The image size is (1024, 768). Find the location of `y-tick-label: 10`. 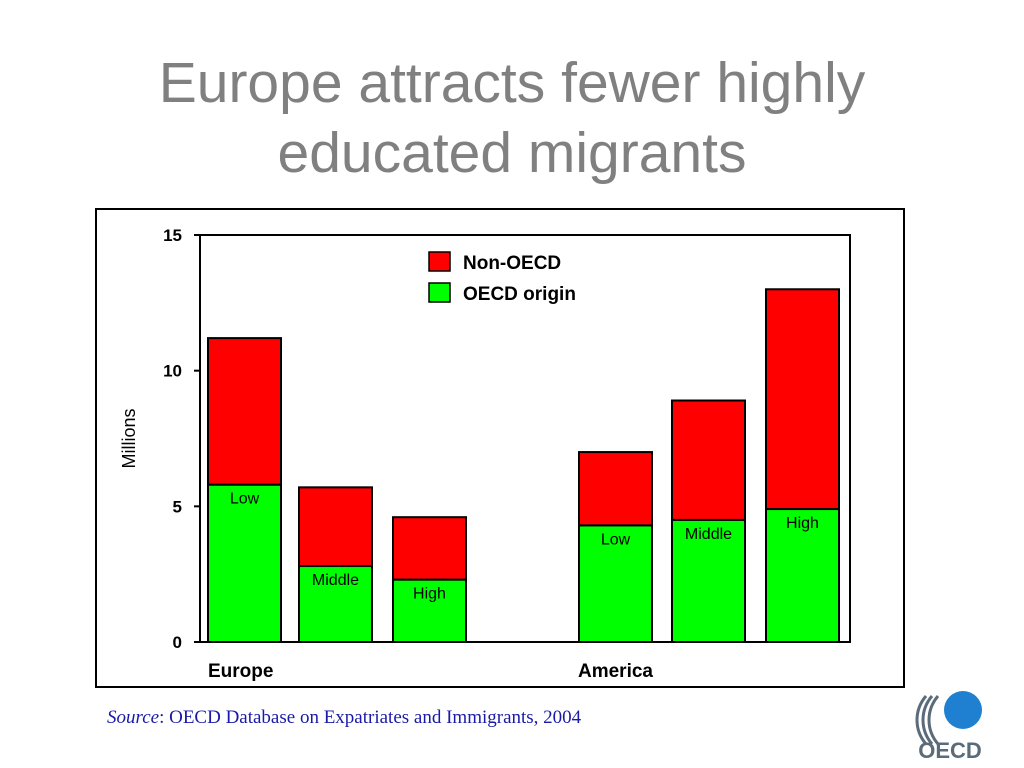

y-tick-label: 10 is located at coordinates (172, 371).